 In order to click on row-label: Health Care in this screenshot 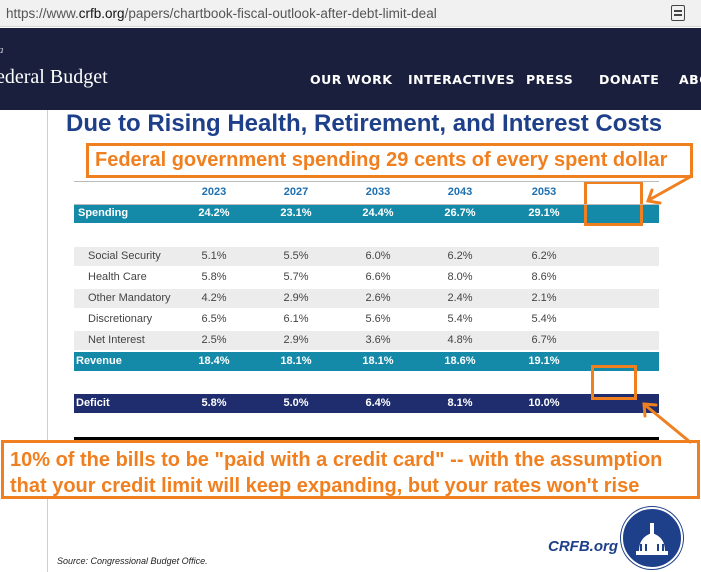, I will do `click(117, 277)`.